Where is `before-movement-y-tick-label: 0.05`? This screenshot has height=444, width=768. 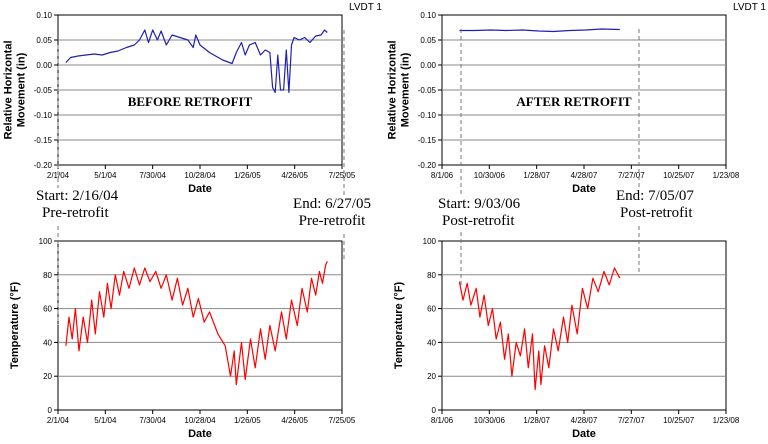 before-movement-y-tick-label: 0.05 is located at coordinates (44, 40).